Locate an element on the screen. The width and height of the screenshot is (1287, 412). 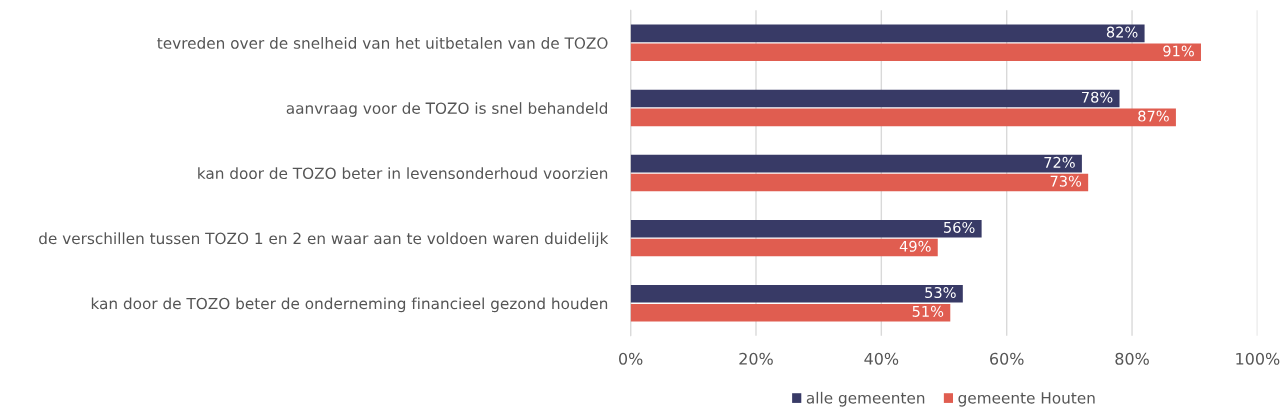
data-label: 51% is located at coordinates (928, 311).